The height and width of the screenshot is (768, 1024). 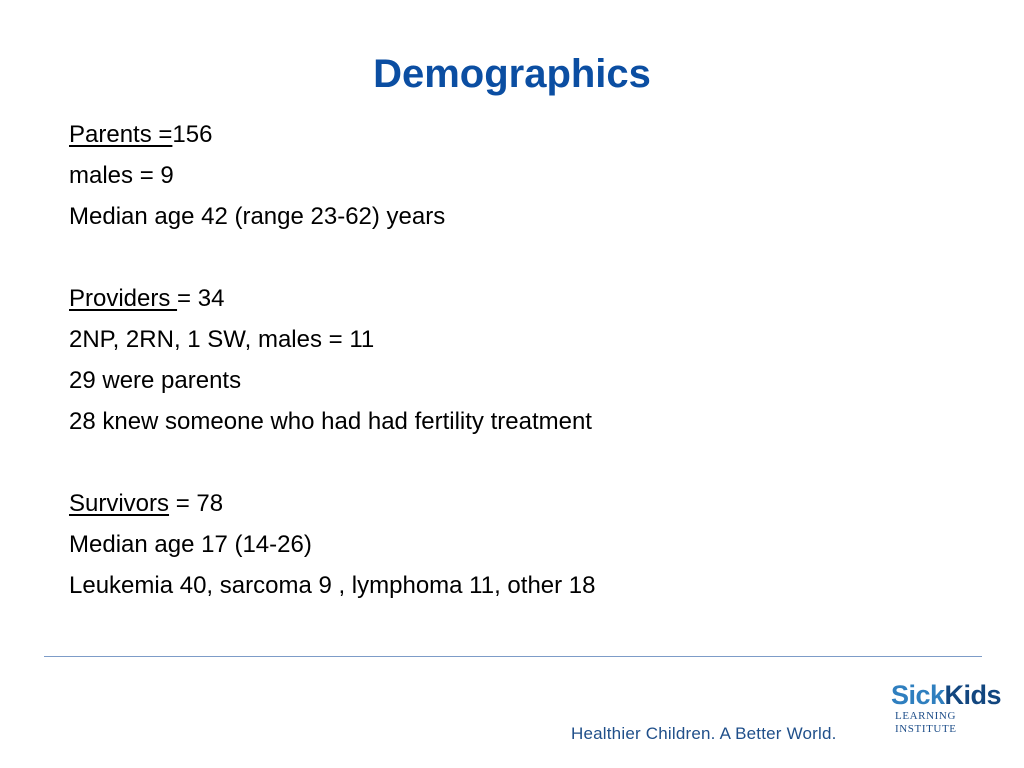 I want to click on parents-label: Parents =, so click(x=121, y=134).